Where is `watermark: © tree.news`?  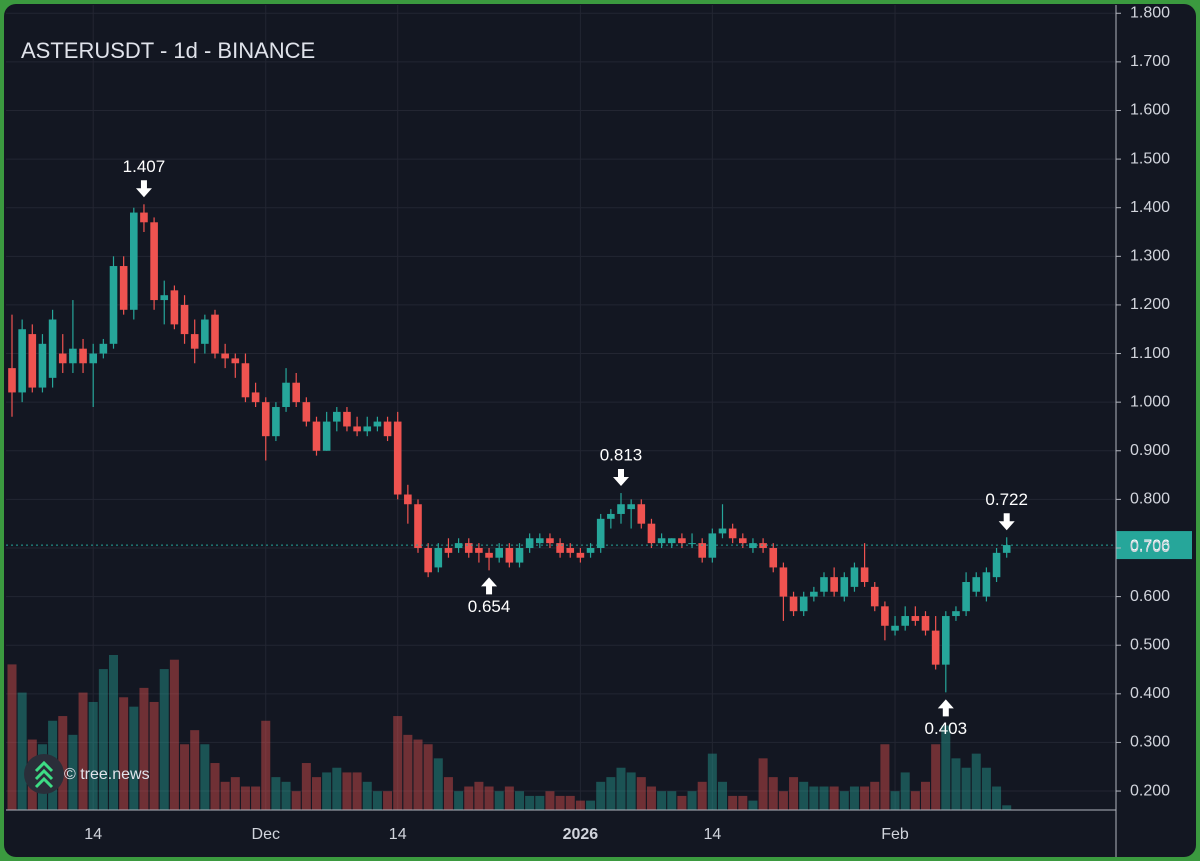 watermark: © tree.news is located at coordinates (107, 774).